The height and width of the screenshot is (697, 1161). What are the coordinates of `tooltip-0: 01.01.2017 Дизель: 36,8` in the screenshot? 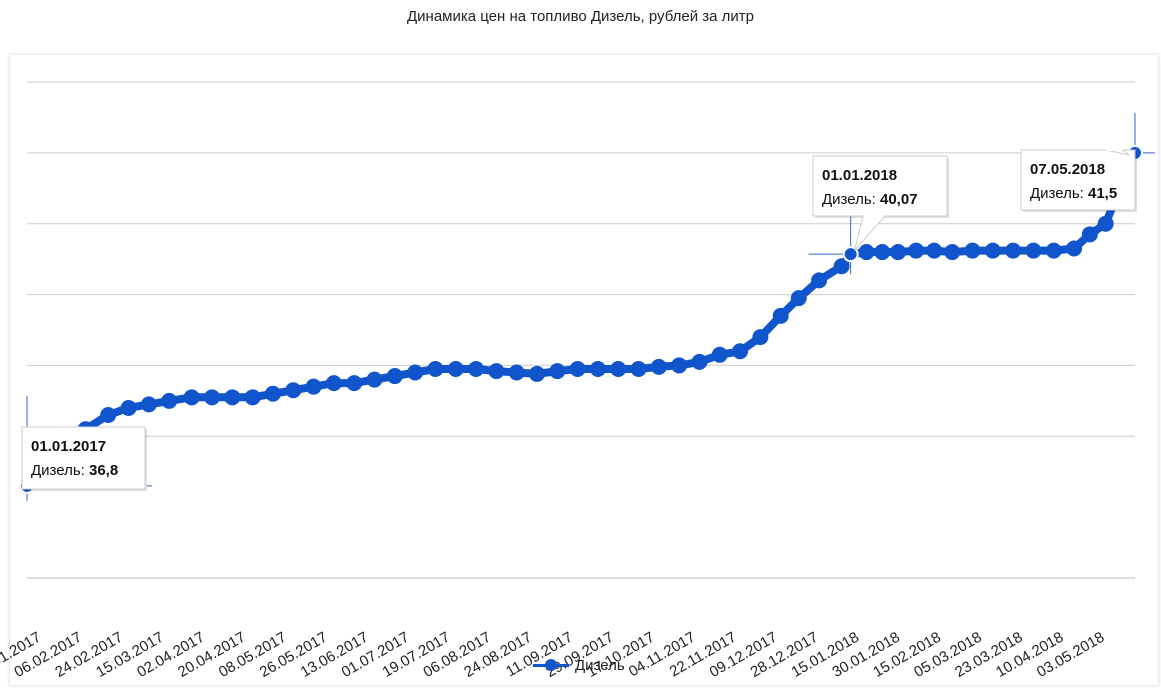 It's located at (84, 458).